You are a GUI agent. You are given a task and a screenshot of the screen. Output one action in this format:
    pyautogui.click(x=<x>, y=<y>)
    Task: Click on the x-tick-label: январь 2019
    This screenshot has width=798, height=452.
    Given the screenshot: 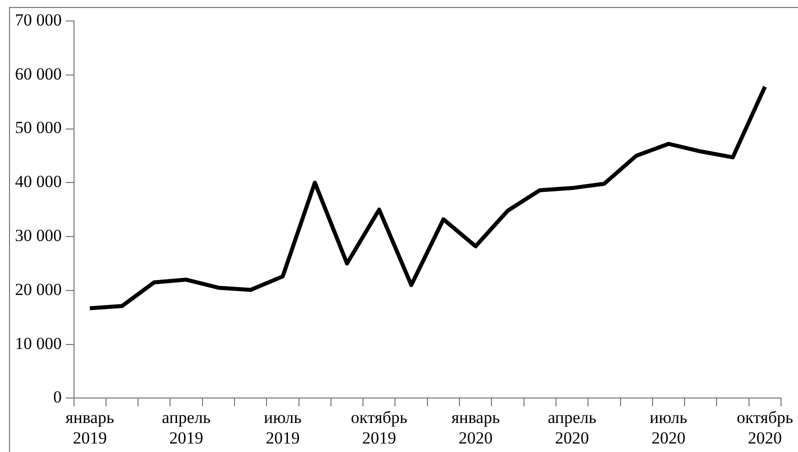 What is the action you would take?
    pyautogui.click(x=90, y=428)
    